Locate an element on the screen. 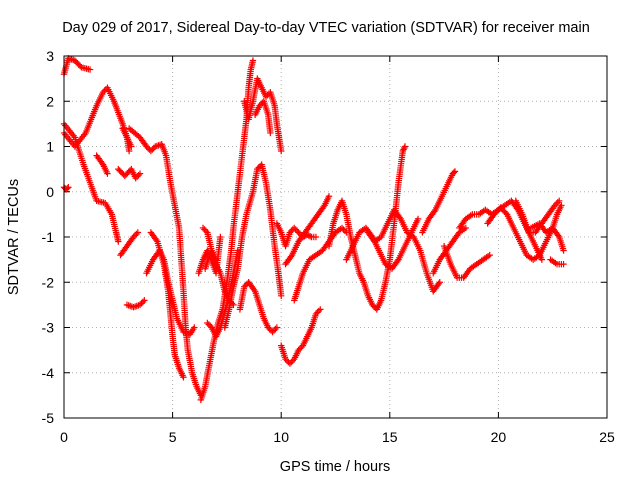 The image size is (640, 480). x-tick-label: 5 is located at coordinates (173, 437).